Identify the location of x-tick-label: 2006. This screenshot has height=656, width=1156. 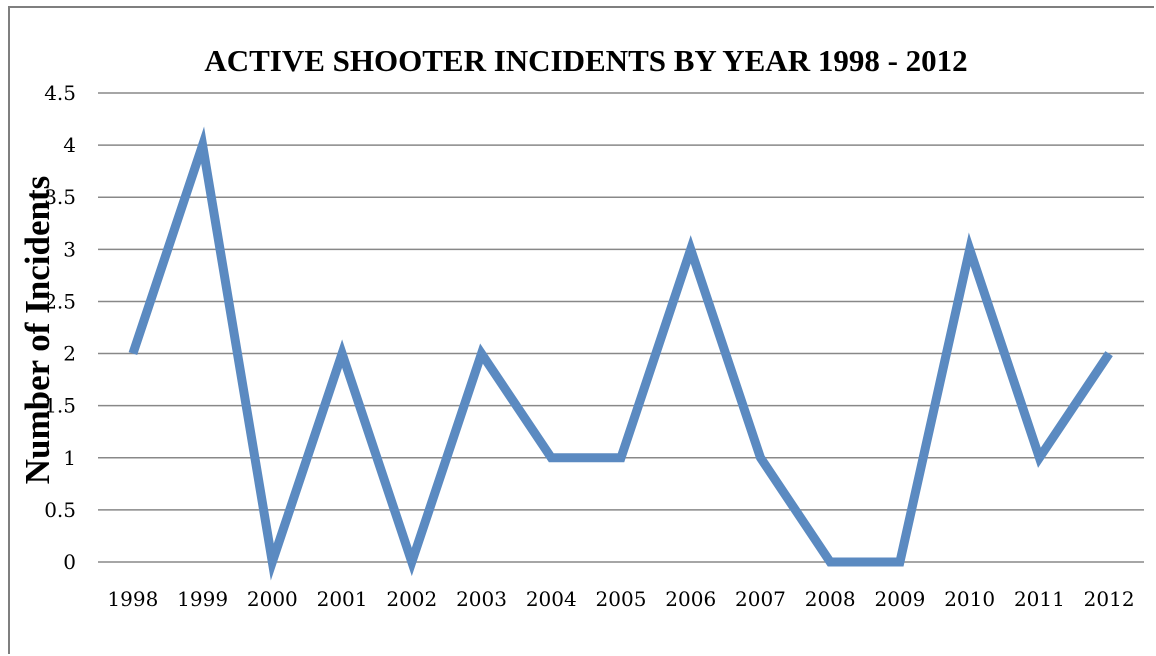
(690, 599).